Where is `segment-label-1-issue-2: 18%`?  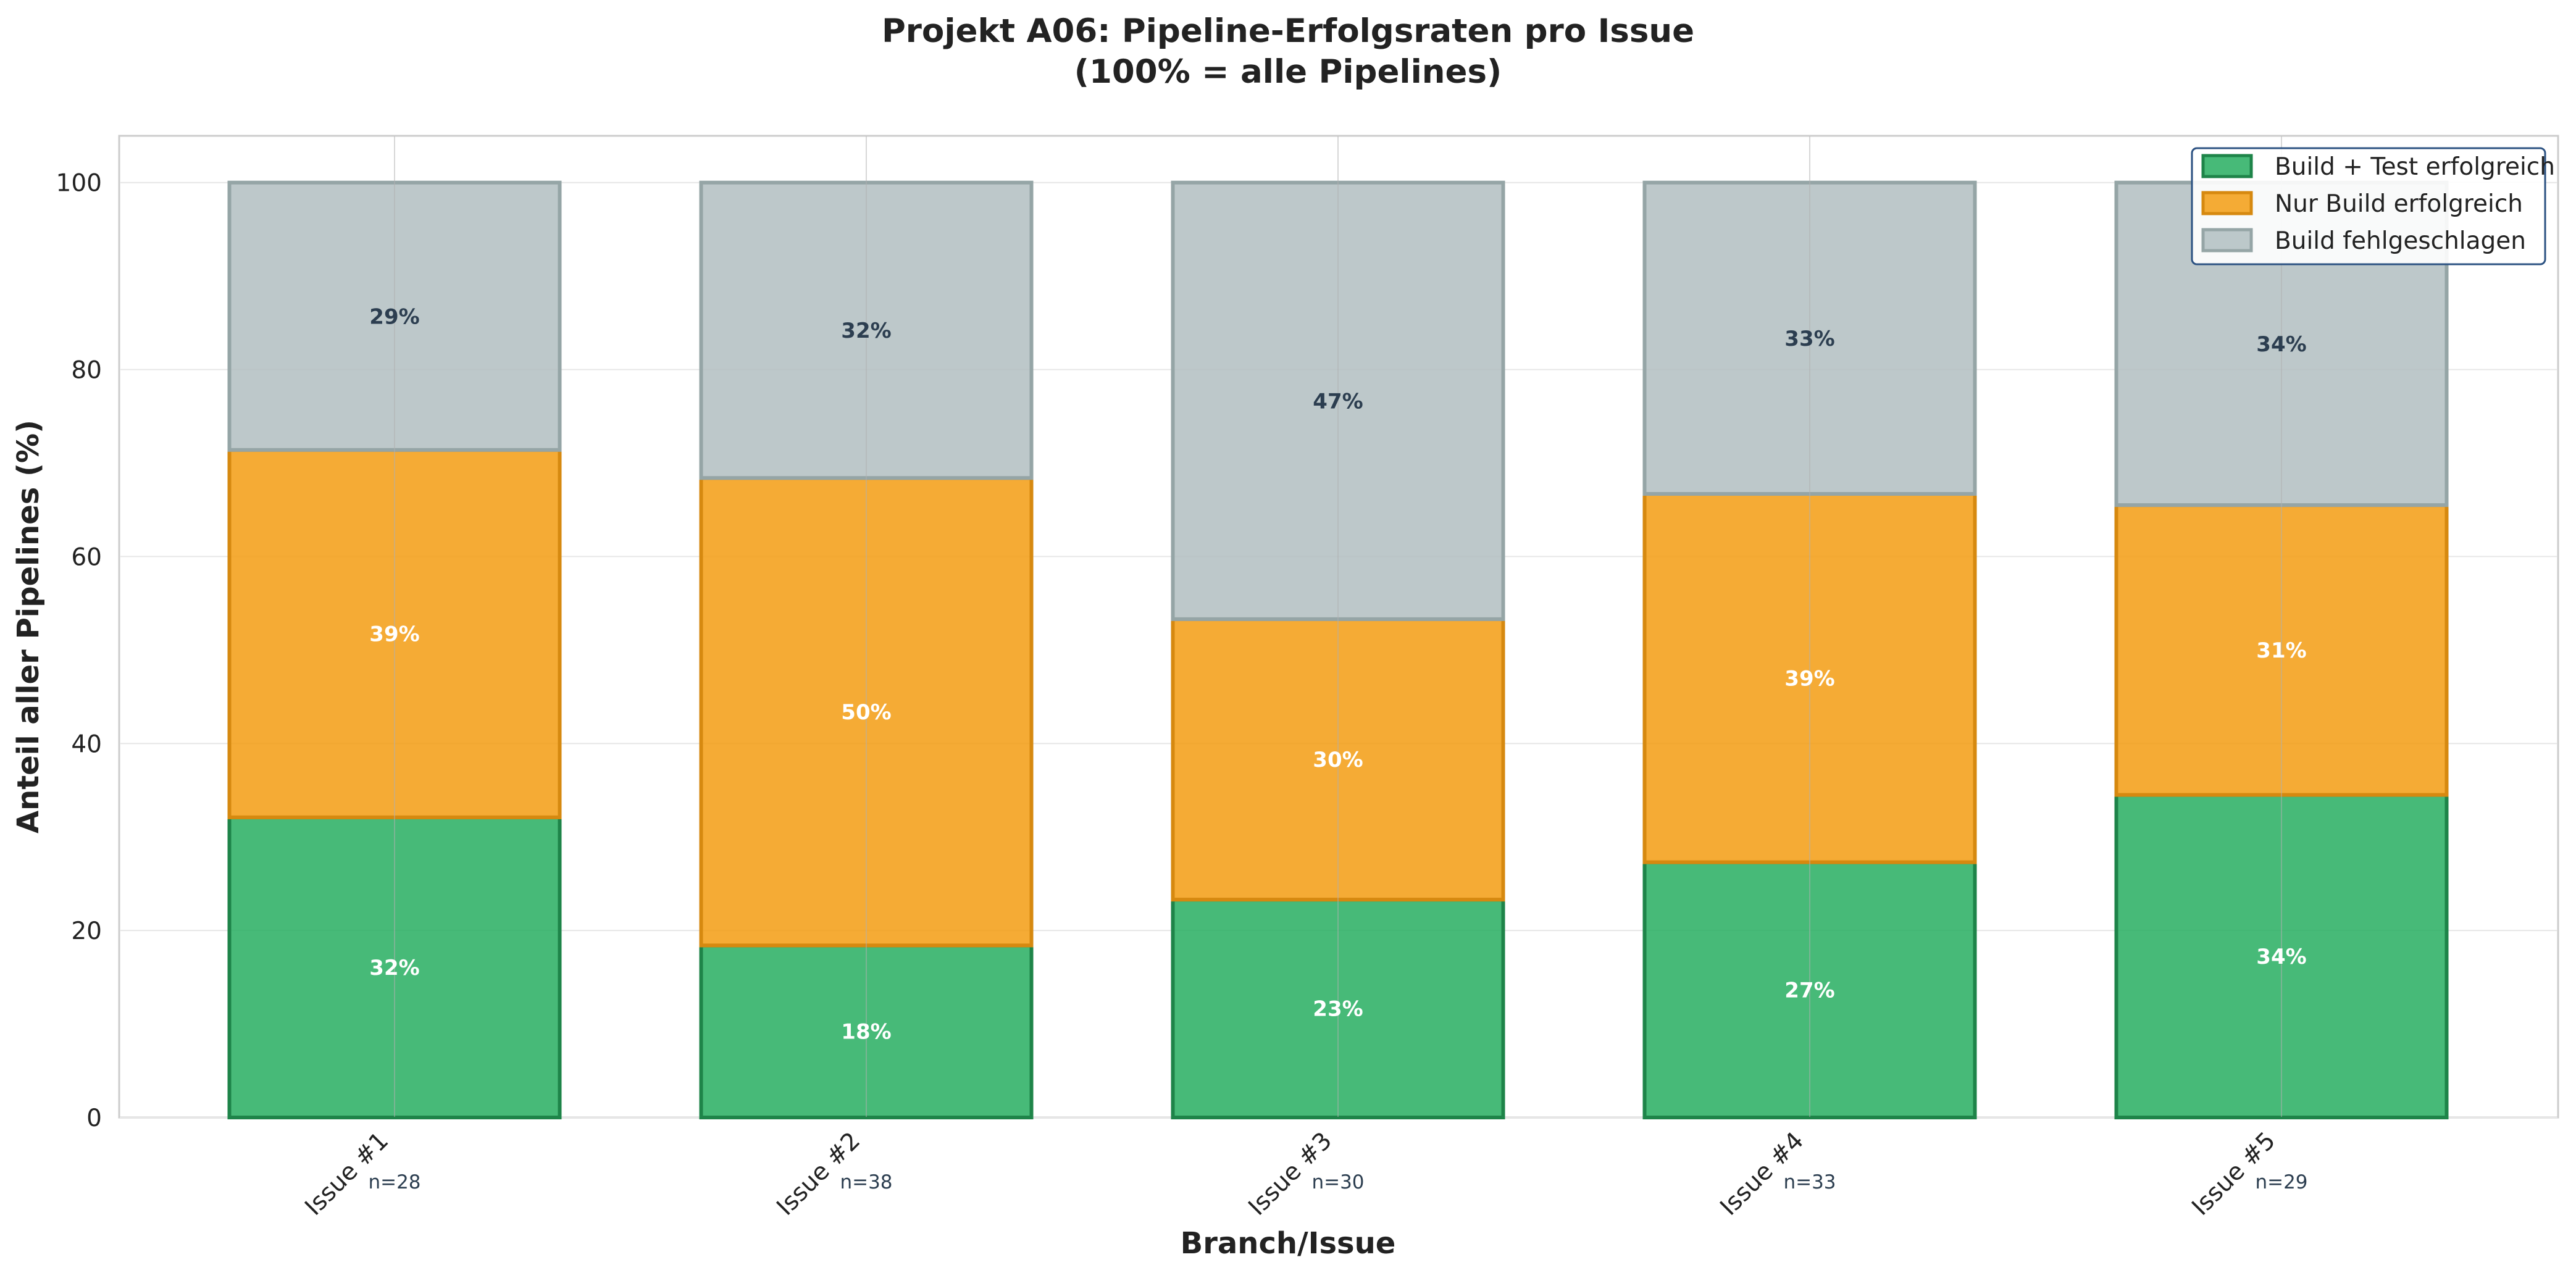 segment-label-1-issue-2: 18% is located at coordinates (866, 1032).